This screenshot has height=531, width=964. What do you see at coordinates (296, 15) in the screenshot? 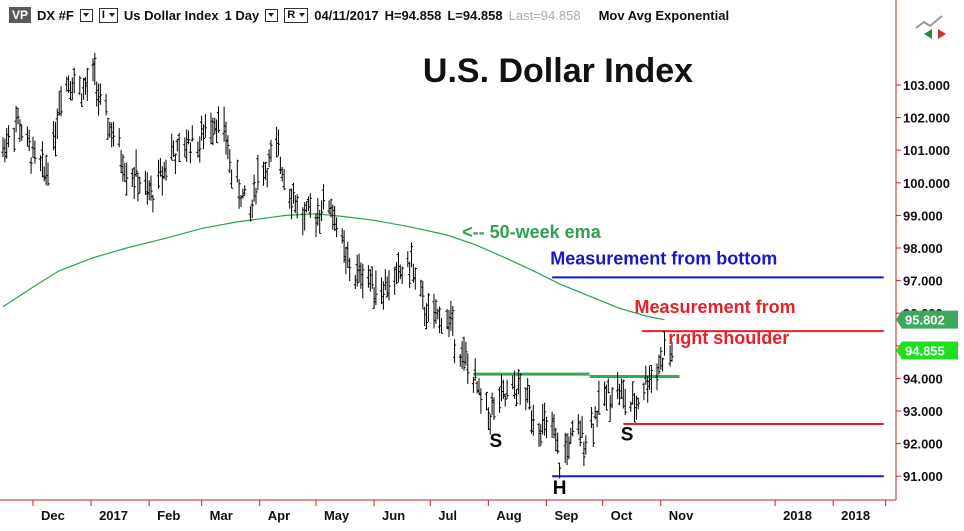
I see `range-dropdown: R` at bounding box center [296, 15].